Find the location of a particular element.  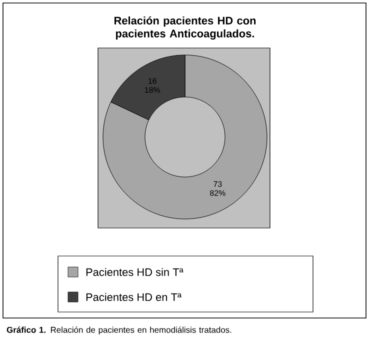

chart-title: Relación pacientes HD con pacientes Anticoagulados. is located at coordinates (185, 28).